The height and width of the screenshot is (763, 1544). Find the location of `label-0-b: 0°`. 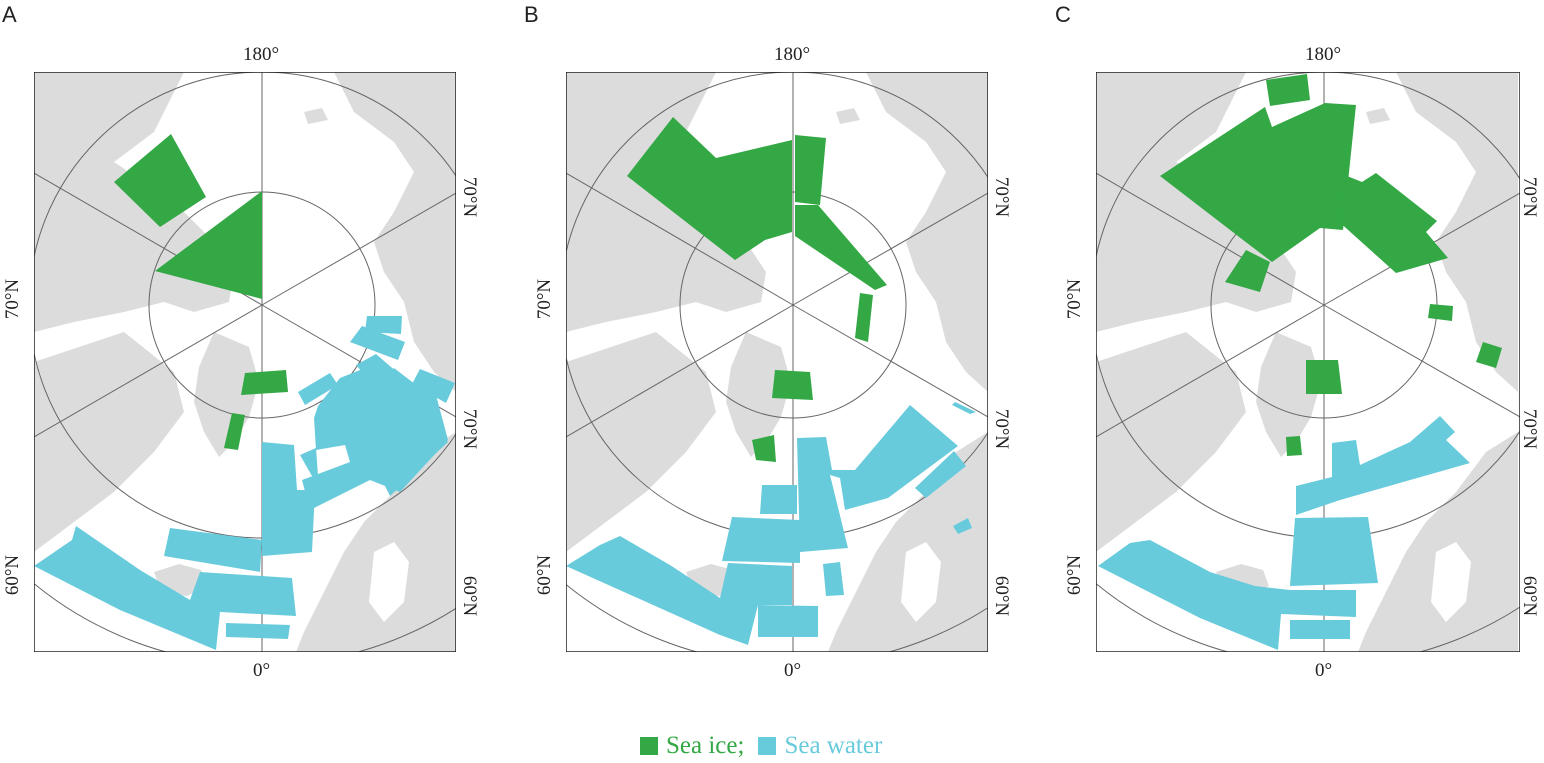

label-0-b: 0° is located at coordinates (793, 670).